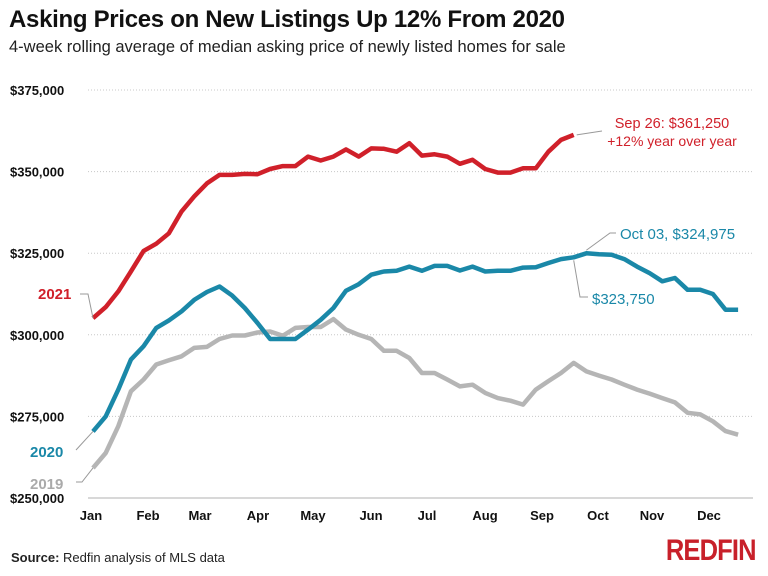 The height and width of the screenshot is (576, 768). Describe the element at coordinates (672, 141) in the screenshot. I see `annotation-2021-yoy: +12% year over year` at that location.